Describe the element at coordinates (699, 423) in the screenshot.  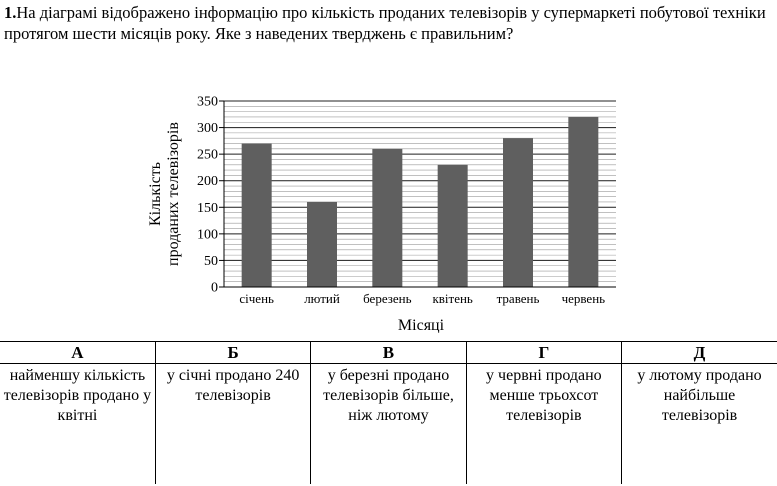
I see `option-e-text: у лютому продано найбільше телевізорів` at that location.